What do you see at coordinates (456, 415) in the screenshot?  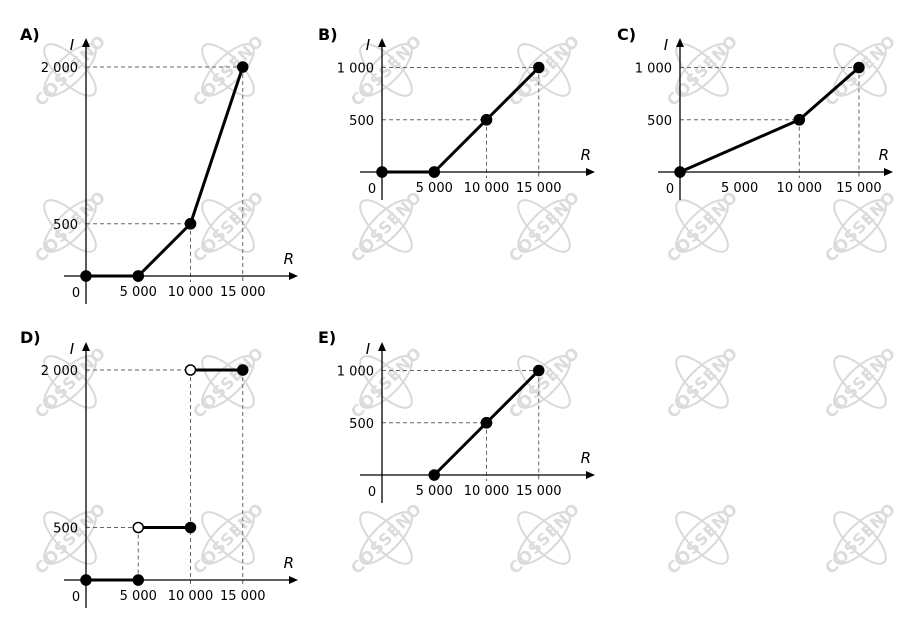 I see `chart-e: E) R I 0 5 000 10 000 15 000 500 1 000` at bounding box center [456, 415].